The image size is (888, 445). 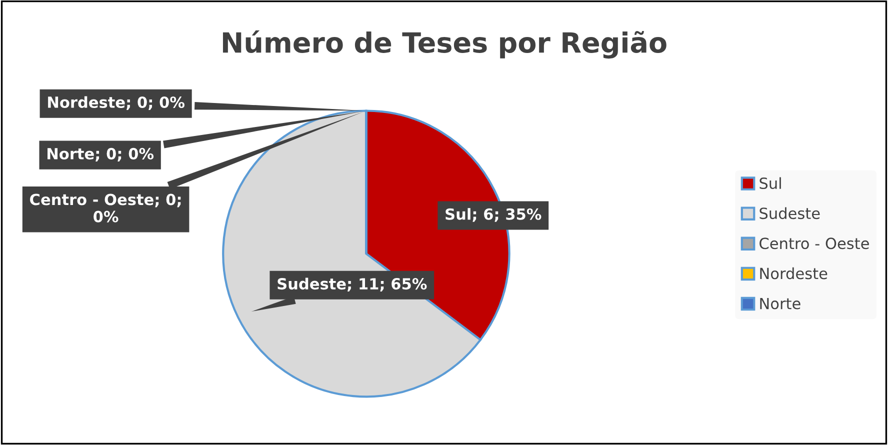 I want to click on legend-label: Sul, so click(x=770, y=183).